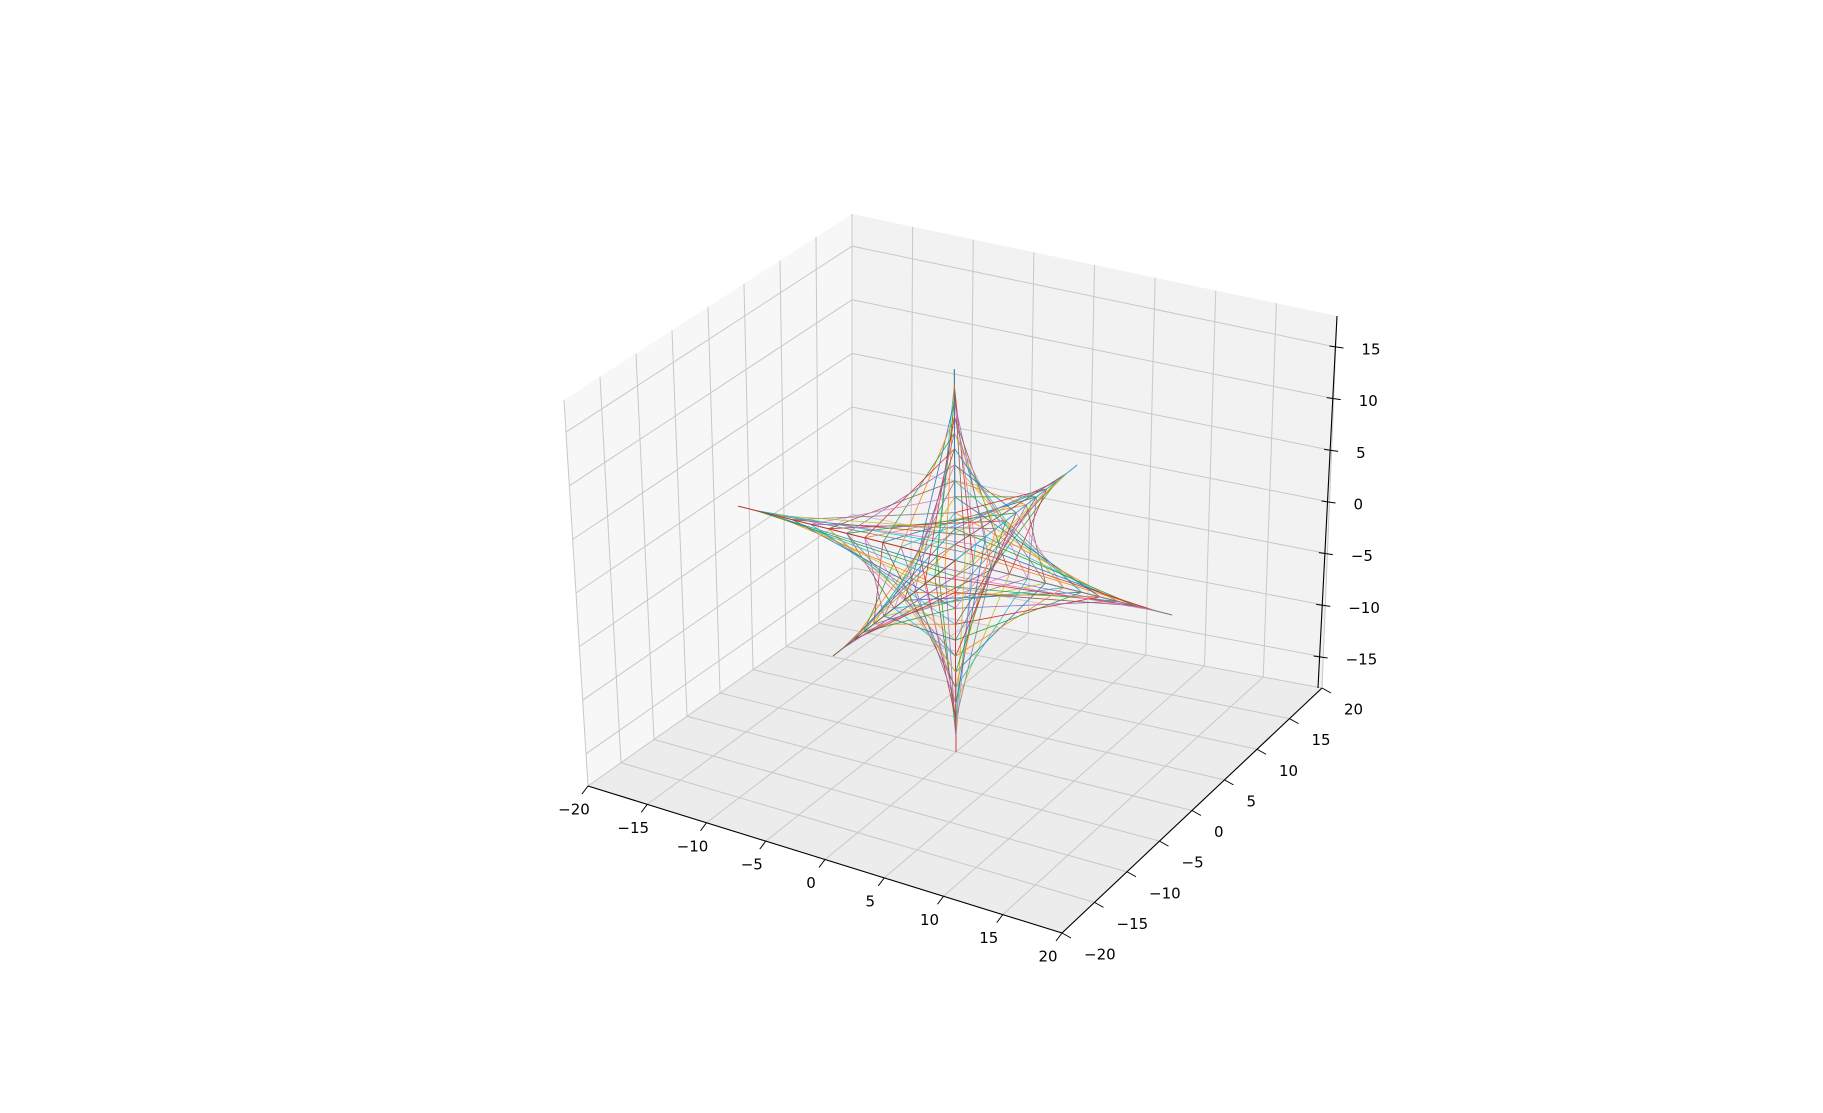  Describe the element at coordinates (811, 883) in the screenshot. I see `x-tick-label: 0` at that location.